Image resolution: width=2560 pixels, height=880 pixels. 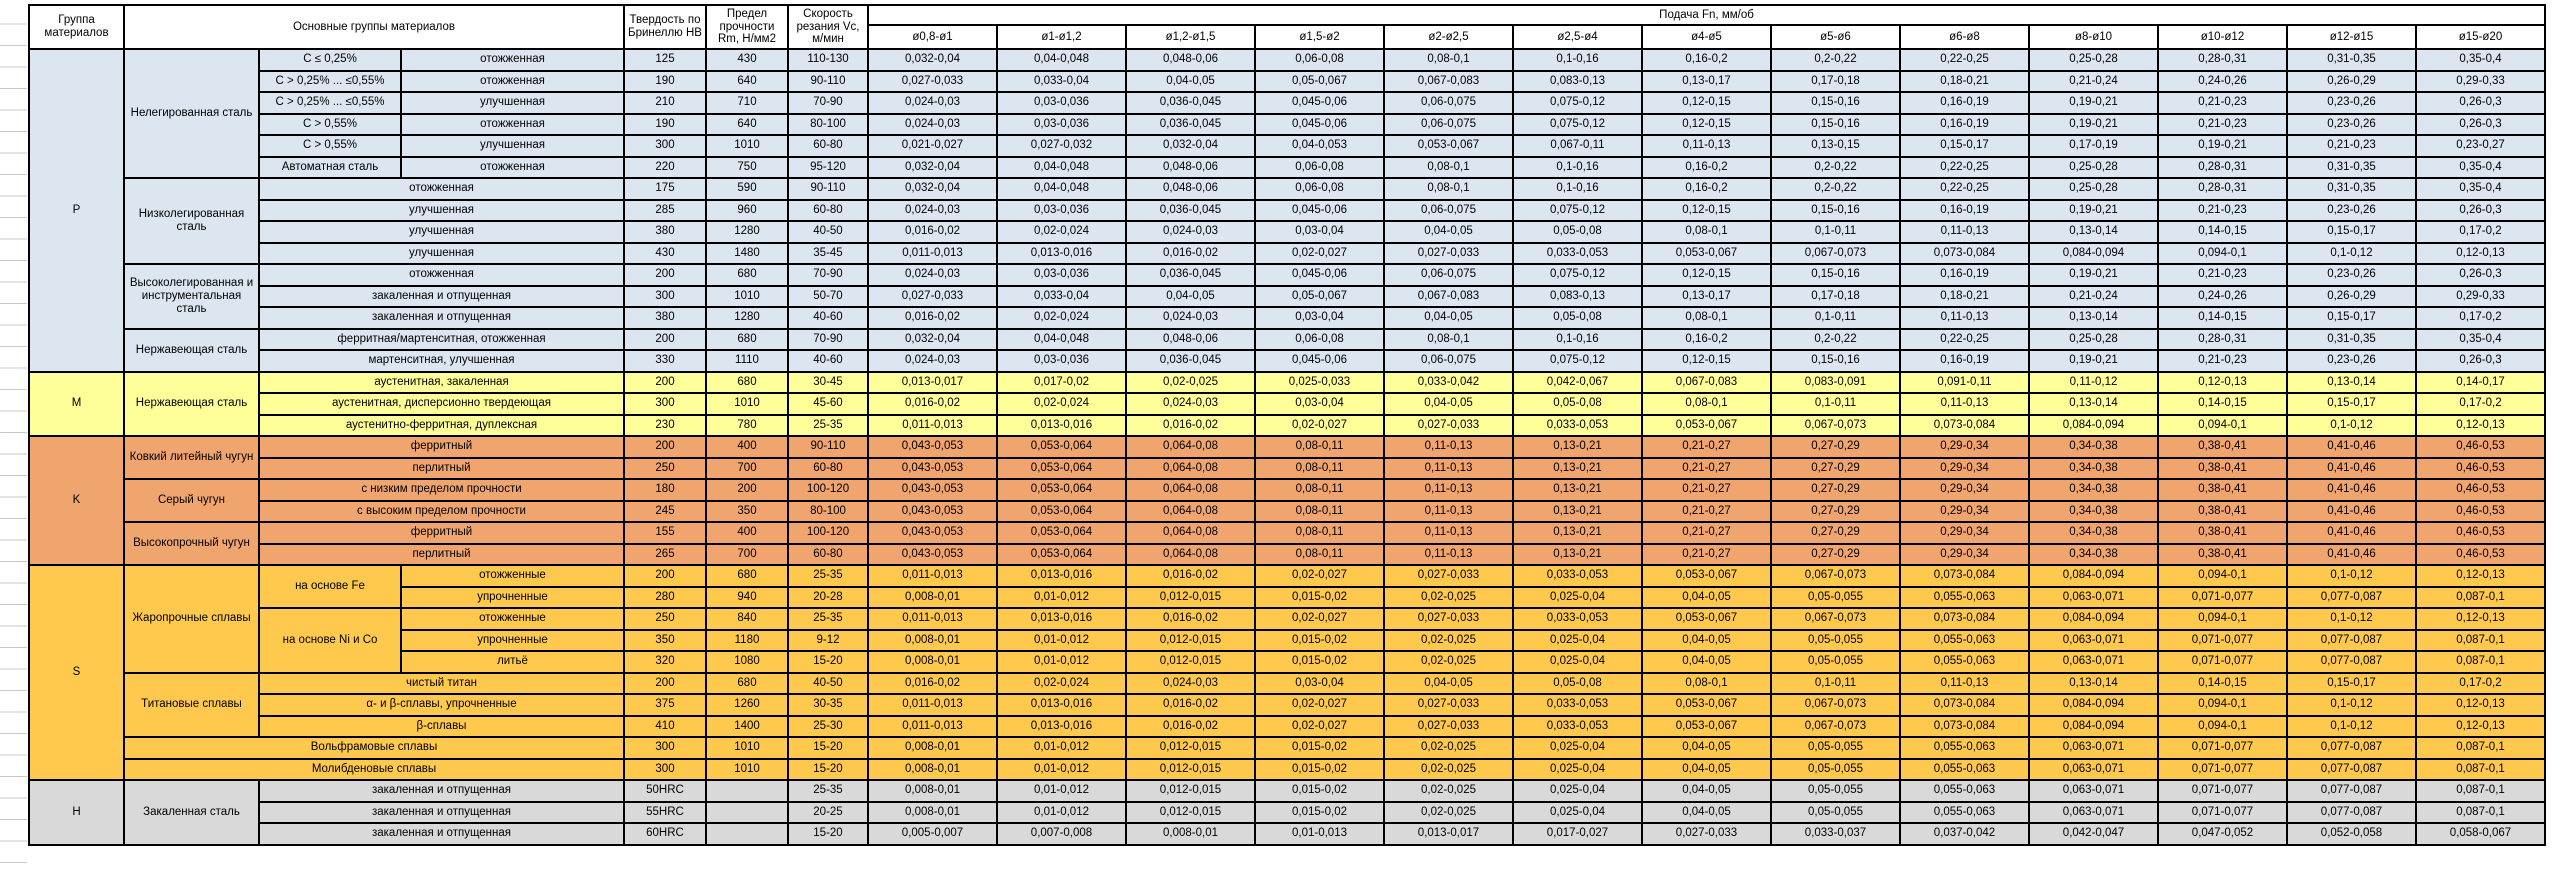 What do you see at coordinates (512, 640) in the screenshot?
I see `material-label-cell: упрочненные` at bounding box center [512, 640].